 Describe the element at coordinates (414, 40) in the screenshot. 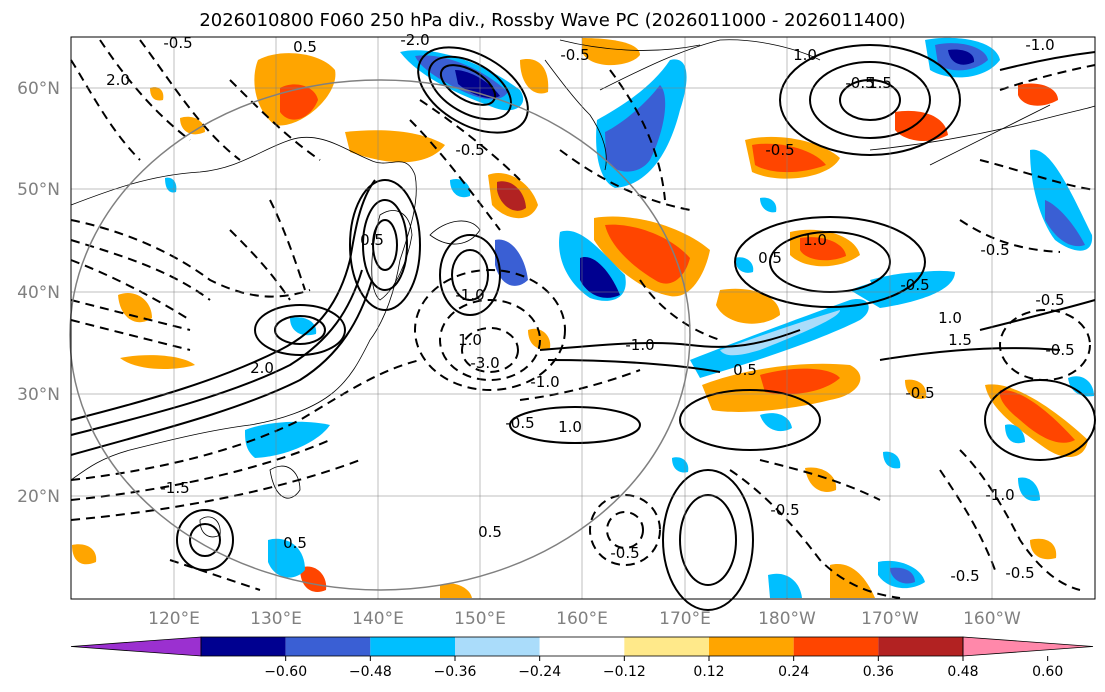

I see `contour-label: -2.0` at that location.